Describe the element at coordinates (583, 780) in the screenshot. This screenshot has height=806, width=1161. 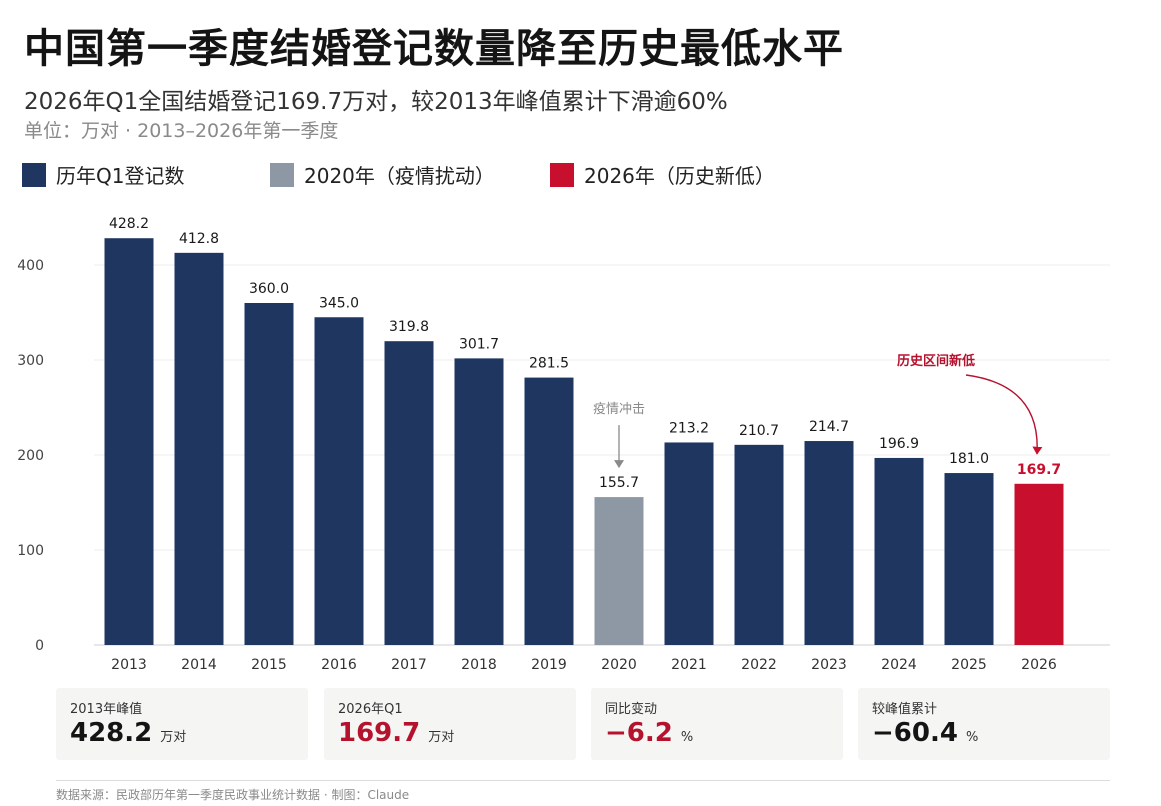
I see `footer-divider` at that location.